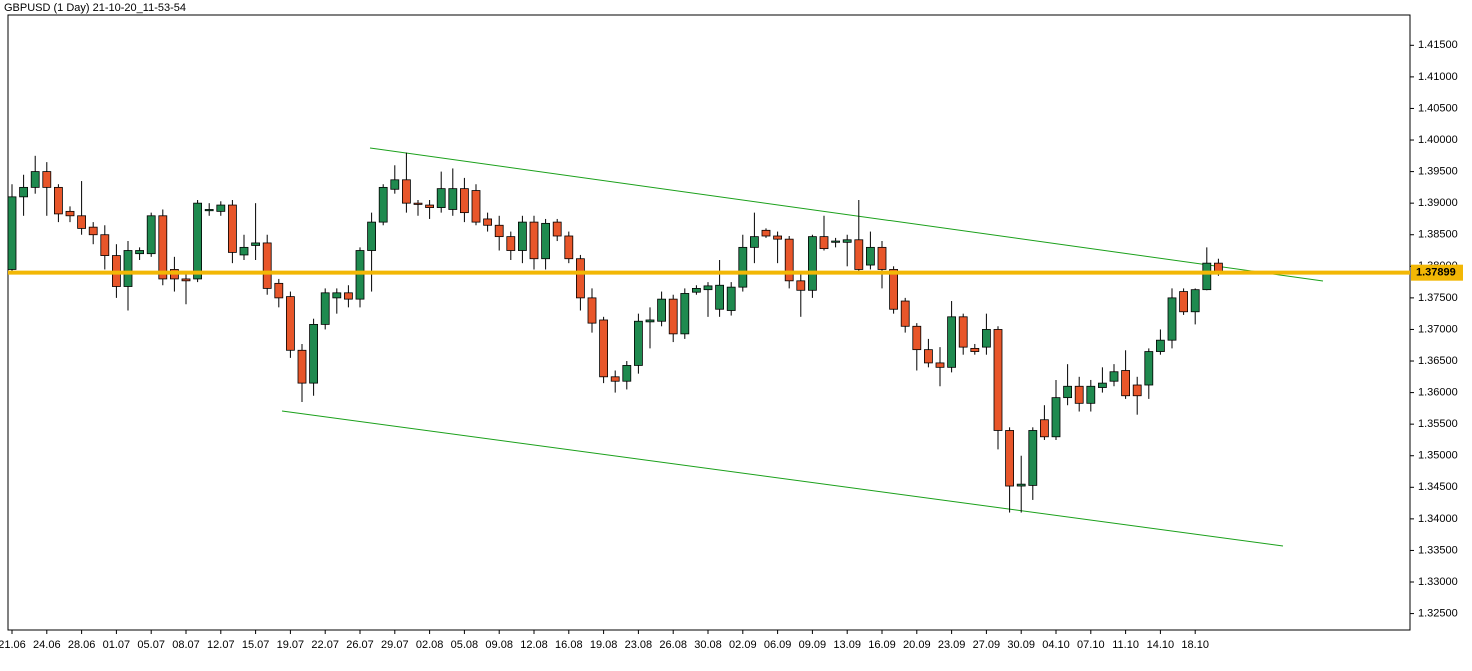 This screenshot has width=1472, height=671. What do you see at coordinates (395, 645) in the screenshot?
I see `x-tick-label: 29.07` at bounding box center [395, 645].